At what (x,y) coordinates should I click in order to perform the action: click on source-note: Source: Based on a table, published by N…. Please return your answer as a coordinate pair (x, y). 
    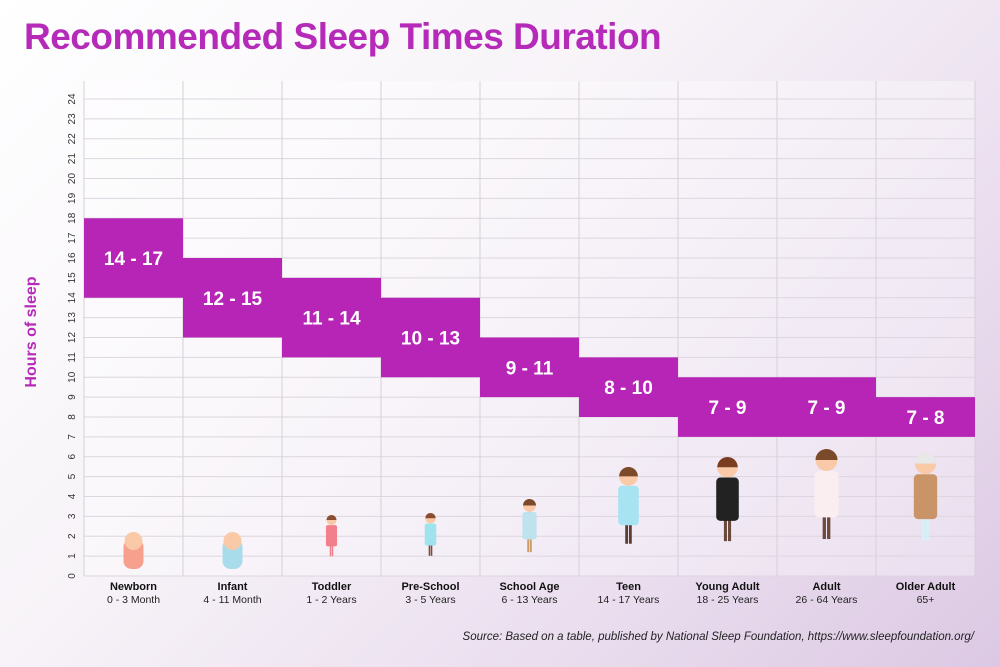
    Looking at the image, I should click on (718, 637).